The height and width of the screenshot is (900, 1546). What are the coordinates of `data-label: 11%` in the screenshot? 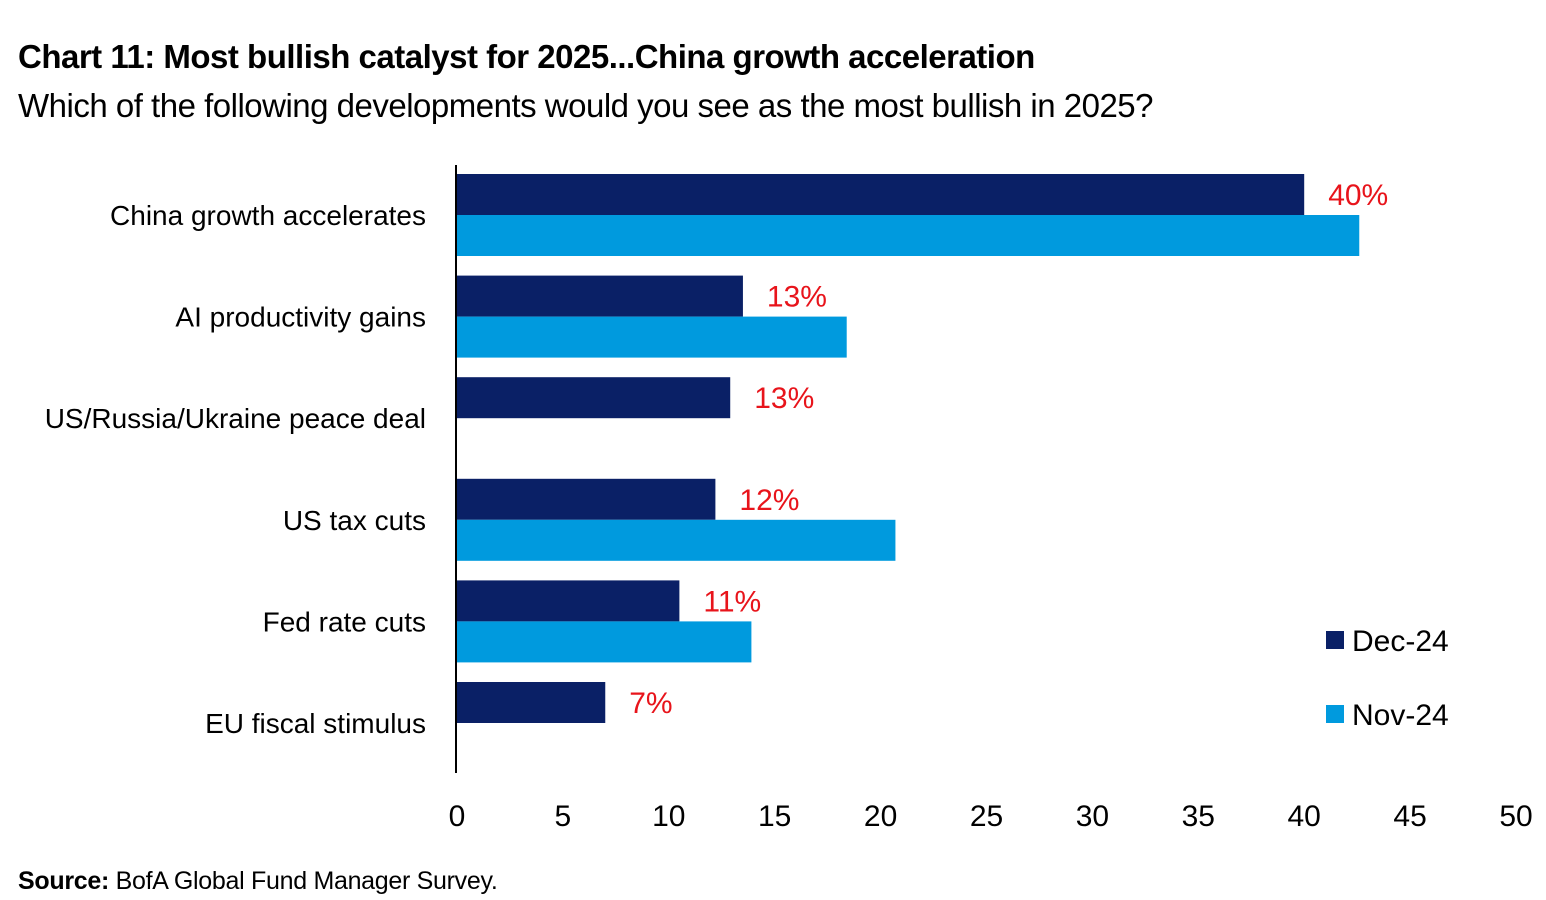 It's located at (732, 601).